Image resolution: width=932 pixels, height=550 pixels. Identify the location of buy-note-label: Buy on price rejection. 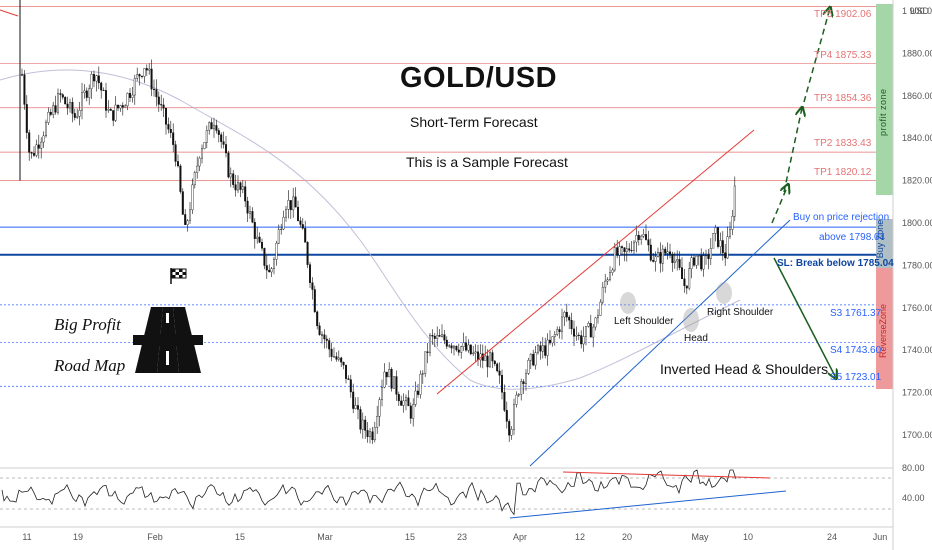
(841, 217).